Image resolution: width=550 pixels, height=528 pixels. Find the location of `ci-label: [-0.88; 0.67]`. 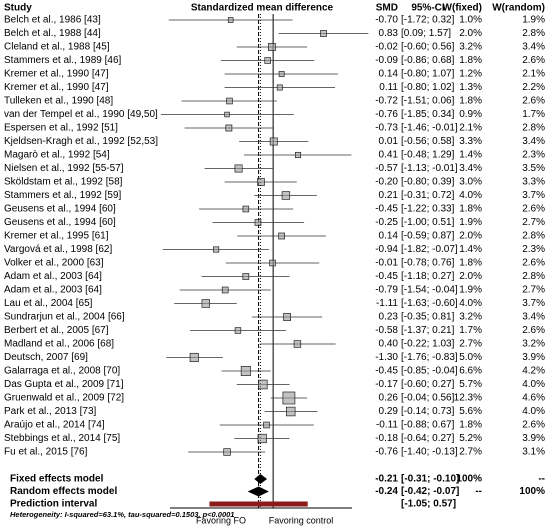

ci-label: [-0.88; 0.67] is located at coordinates (428, 425).